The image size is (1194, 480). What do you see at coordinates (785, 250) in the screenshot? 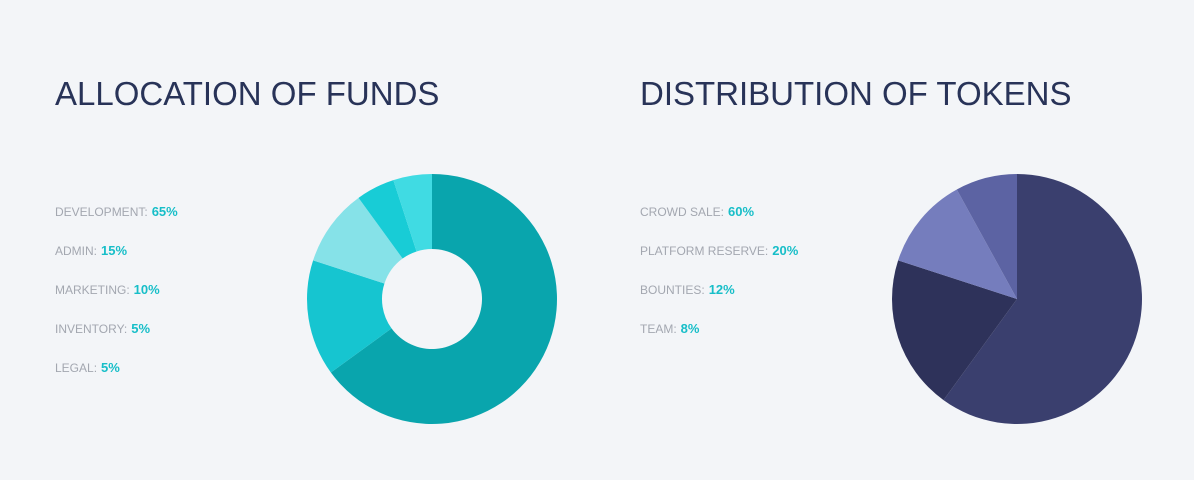
I see `legend-value: 20%` at bounding box center [785, 250].